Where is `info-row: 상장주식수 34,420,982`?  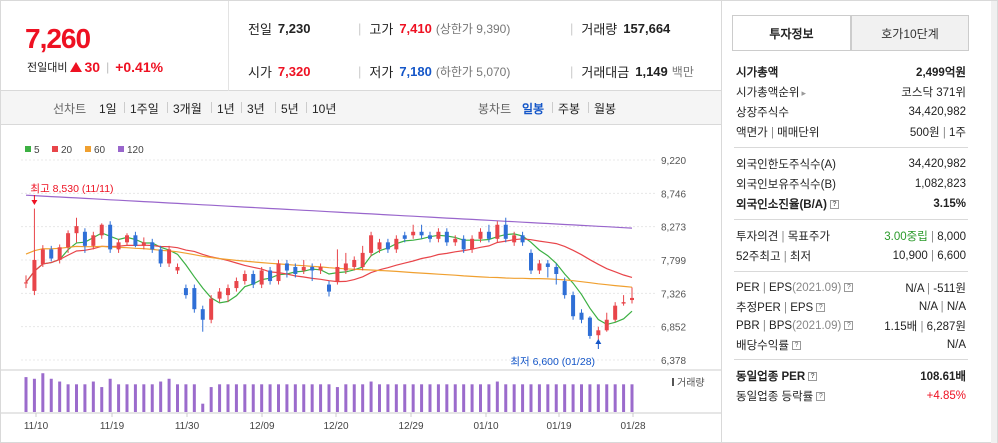 info-row: 상장주식수 34,420,982 is located at coordinates (851, 112).